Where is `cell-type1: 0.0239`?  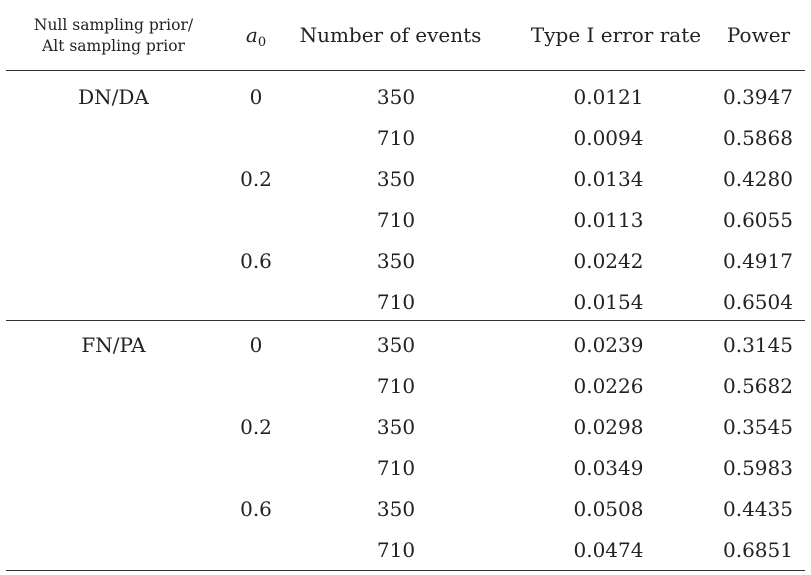 cell-type1: 0.0239 is located at coordinates (608, 345).